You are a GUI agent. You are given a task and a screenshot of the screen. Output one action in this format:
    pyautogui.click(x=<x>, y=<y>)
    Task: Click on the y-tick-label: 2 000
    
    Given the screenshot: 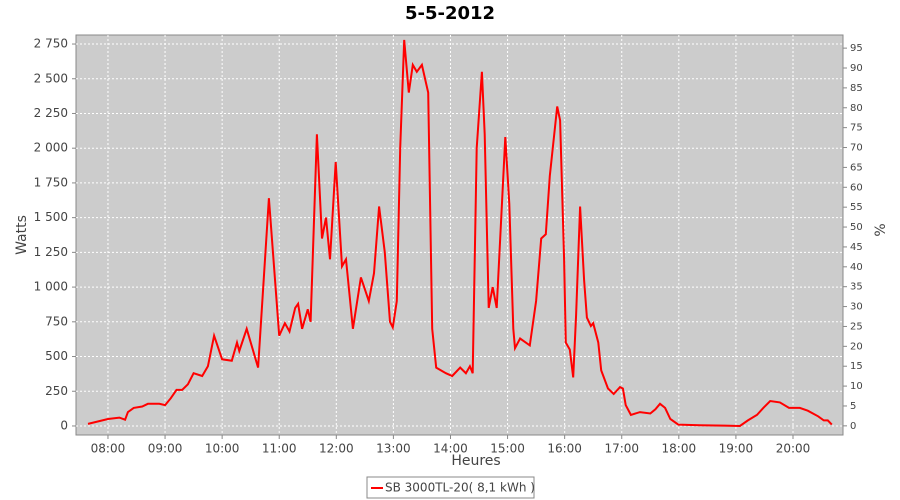 What is the action you would take?
    pyautogui.click(x=51, y=148)
    